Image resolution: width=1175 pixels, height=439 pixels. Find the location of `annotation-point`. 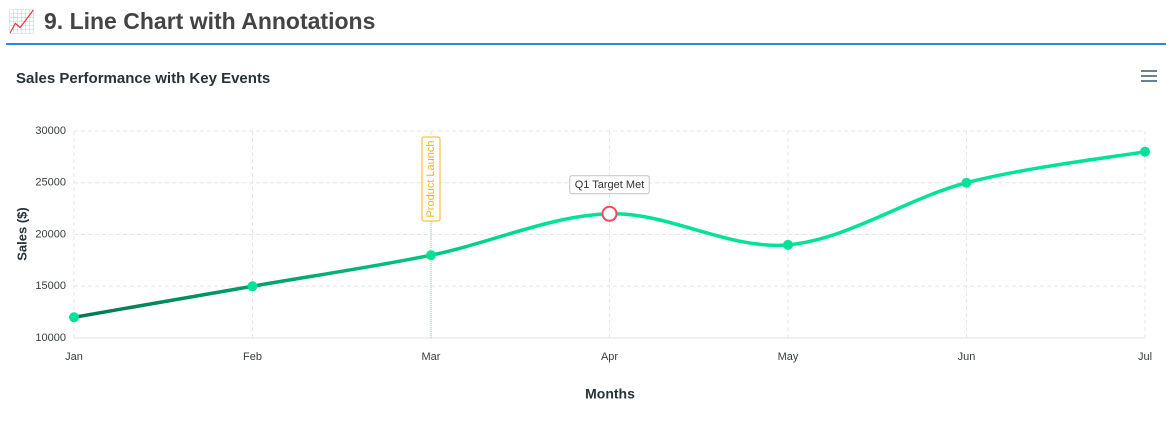

annotation-point is located at coordinates (609, 213).